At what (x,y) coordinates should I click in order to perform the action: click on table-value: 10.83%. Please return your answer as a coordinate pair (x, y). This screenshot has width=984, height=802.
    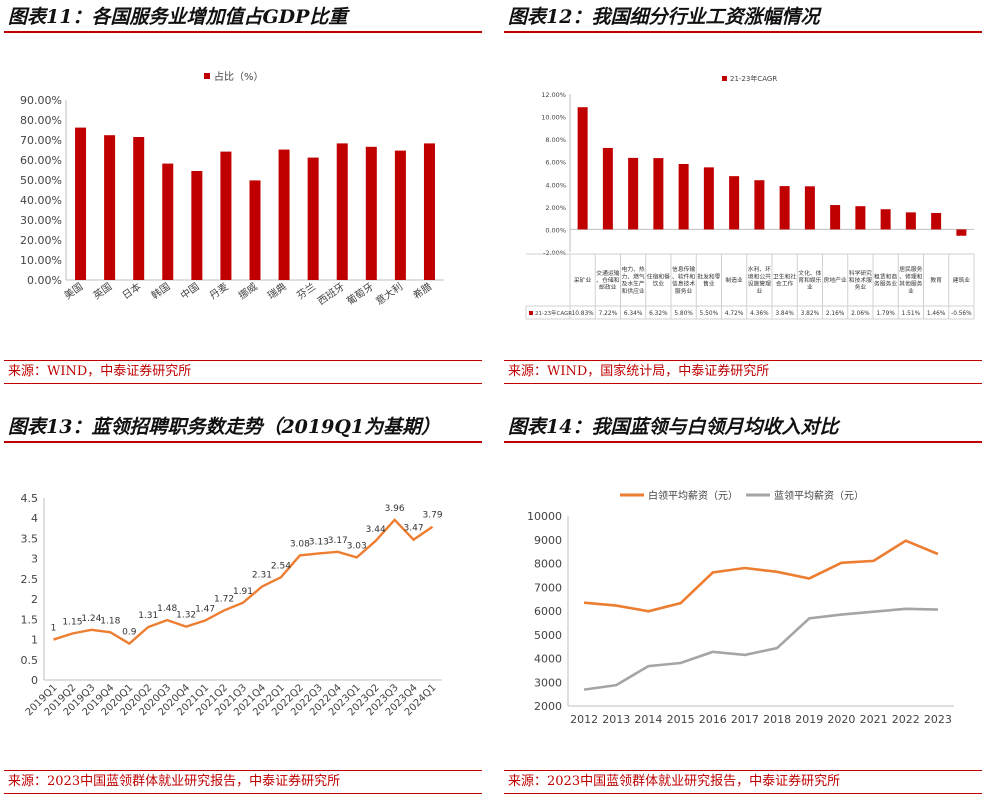
    Looking at the image, I should click on (583, 314).